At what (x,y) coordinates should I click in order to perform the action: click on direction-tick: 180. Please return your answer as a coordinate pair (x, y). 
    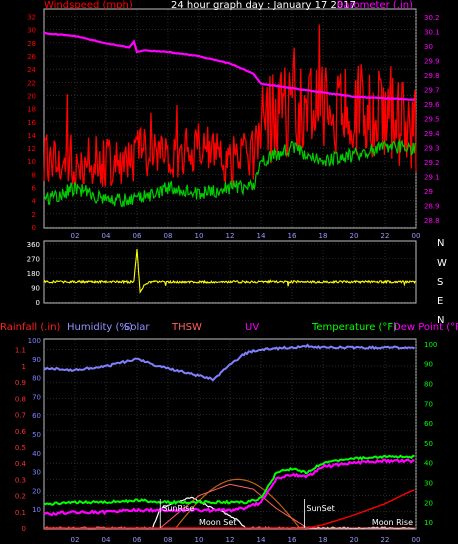
    Looking at the image, I should click on (33, 274).